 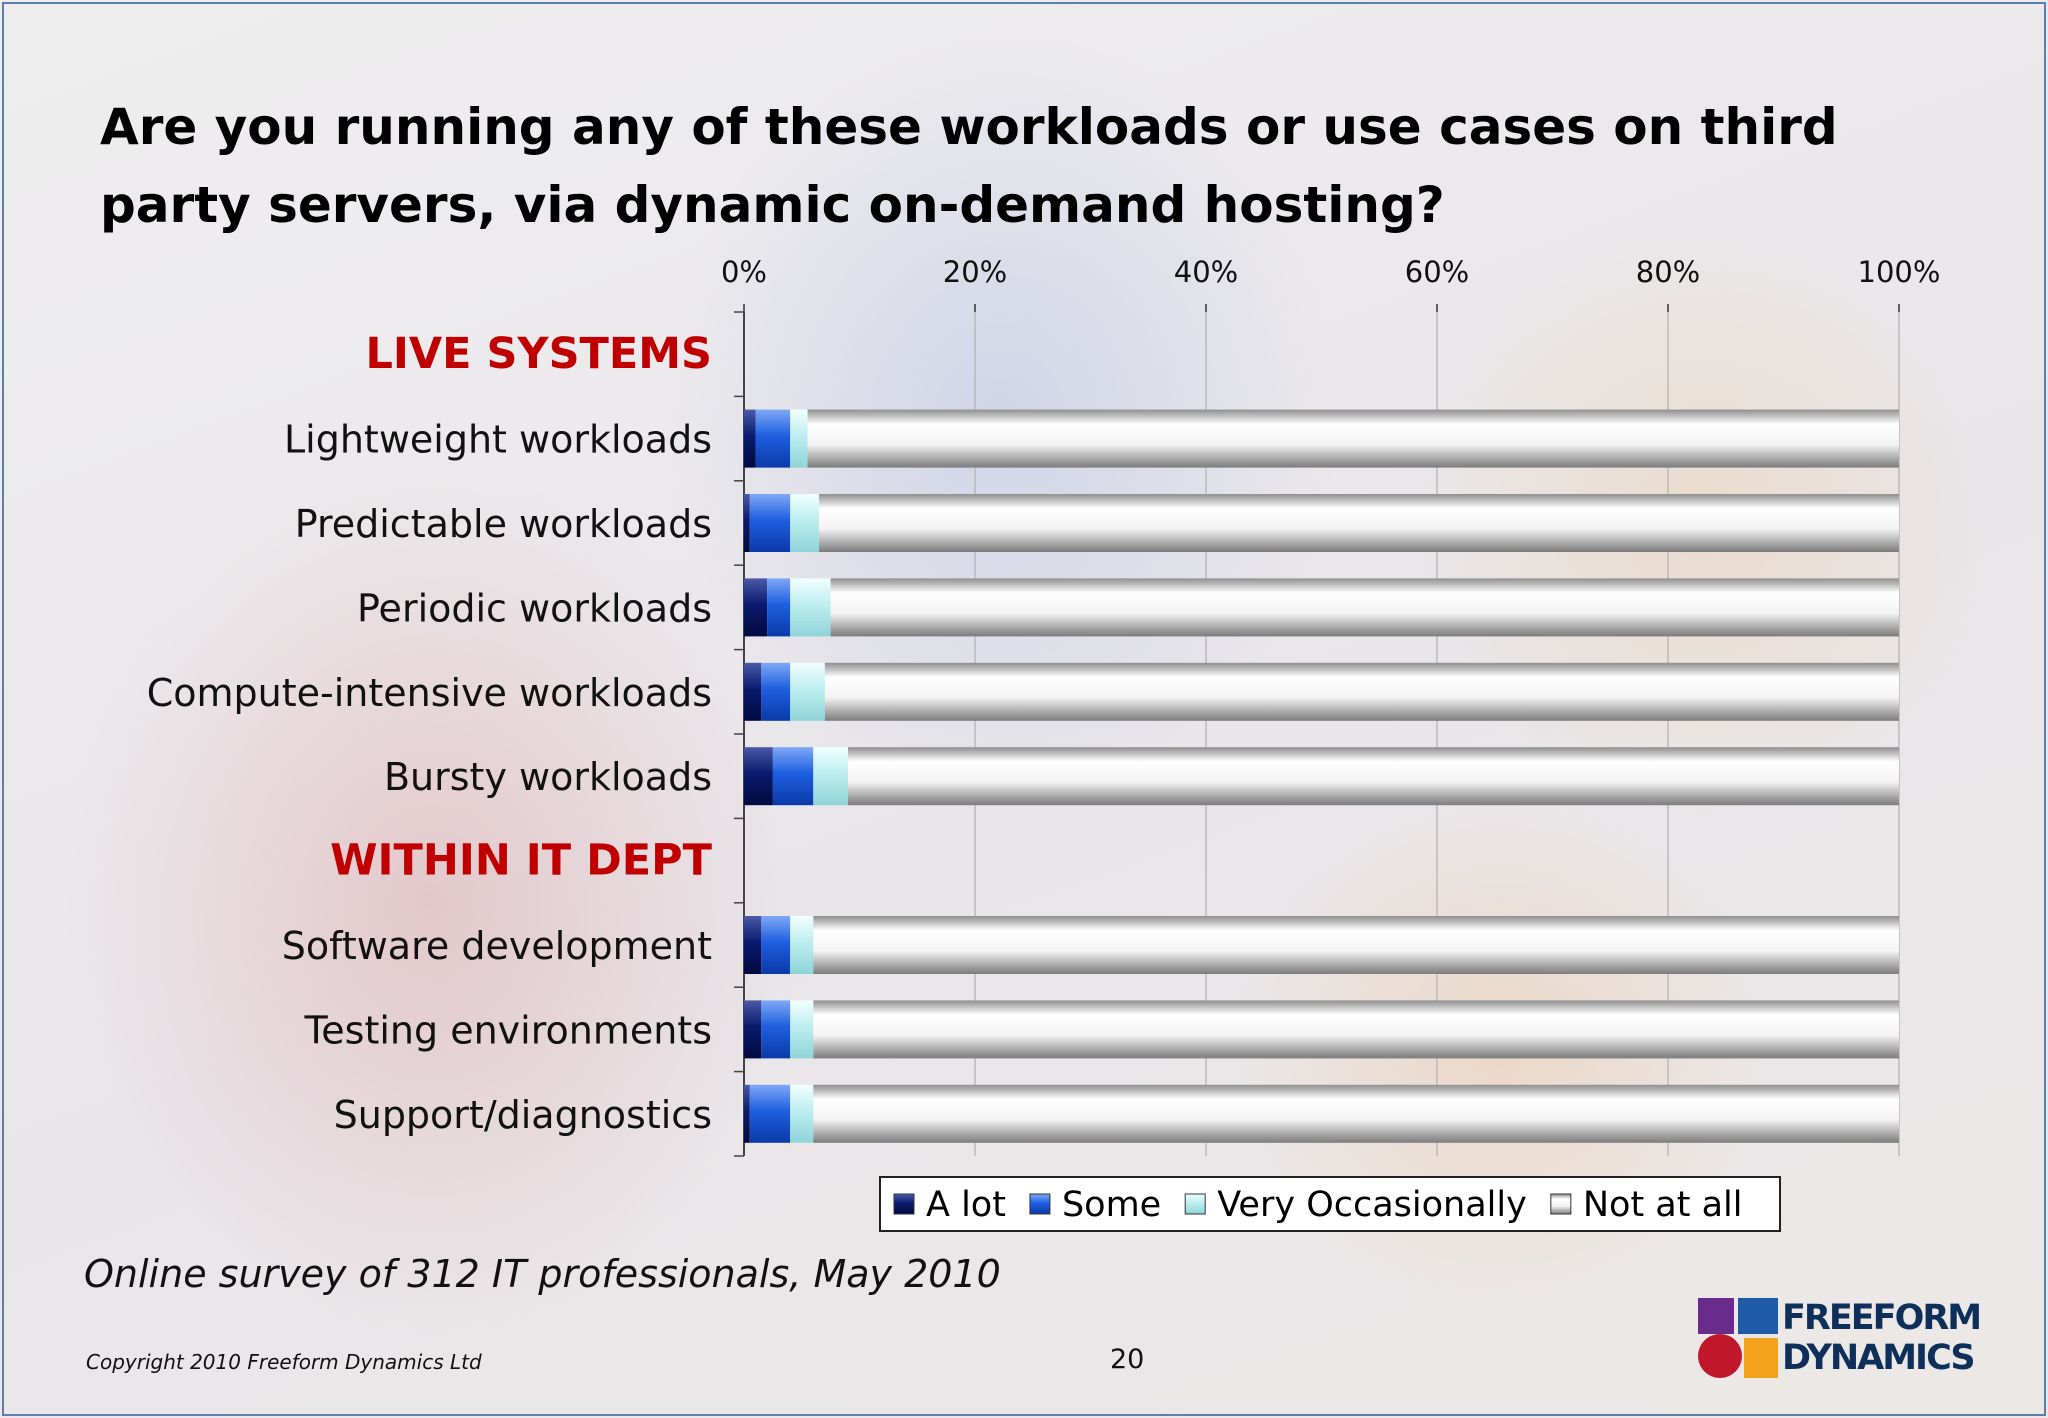 I want to click on page-number: 20, so click(x=1127, y=1359).